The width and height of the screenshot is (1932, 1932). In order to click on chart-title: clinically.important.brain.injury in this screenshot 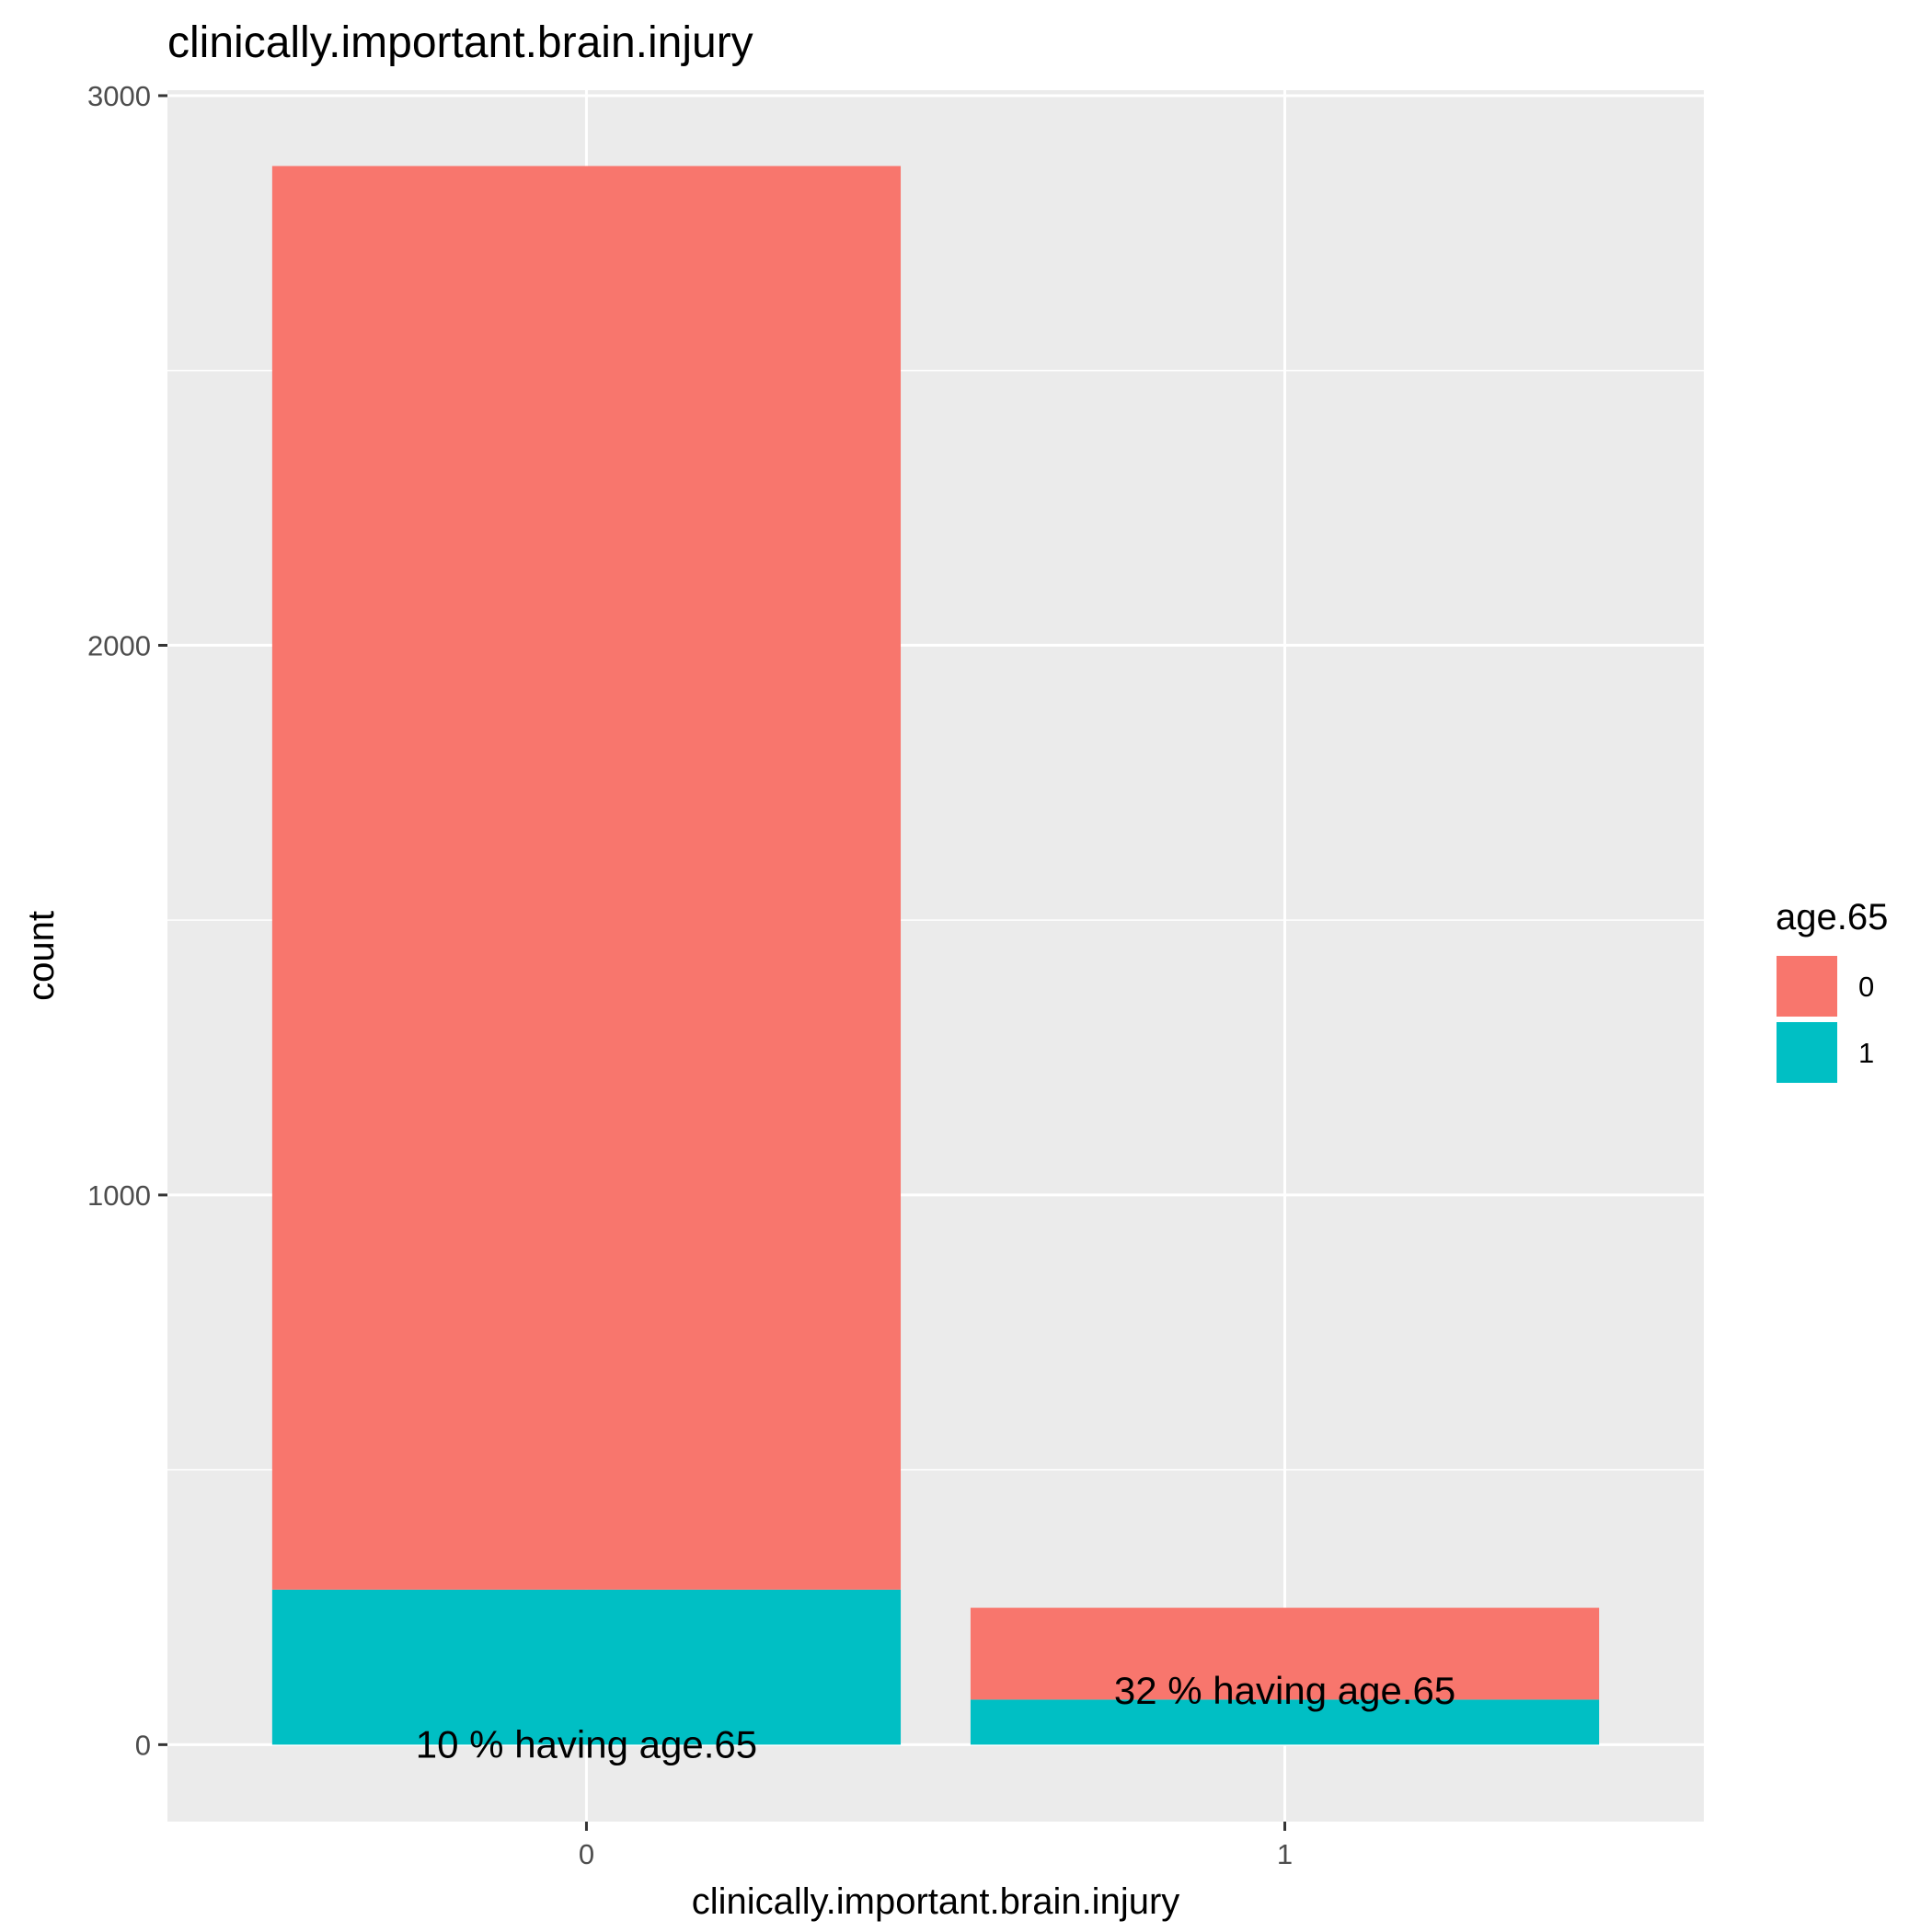, I will do `click(460, 42)`.